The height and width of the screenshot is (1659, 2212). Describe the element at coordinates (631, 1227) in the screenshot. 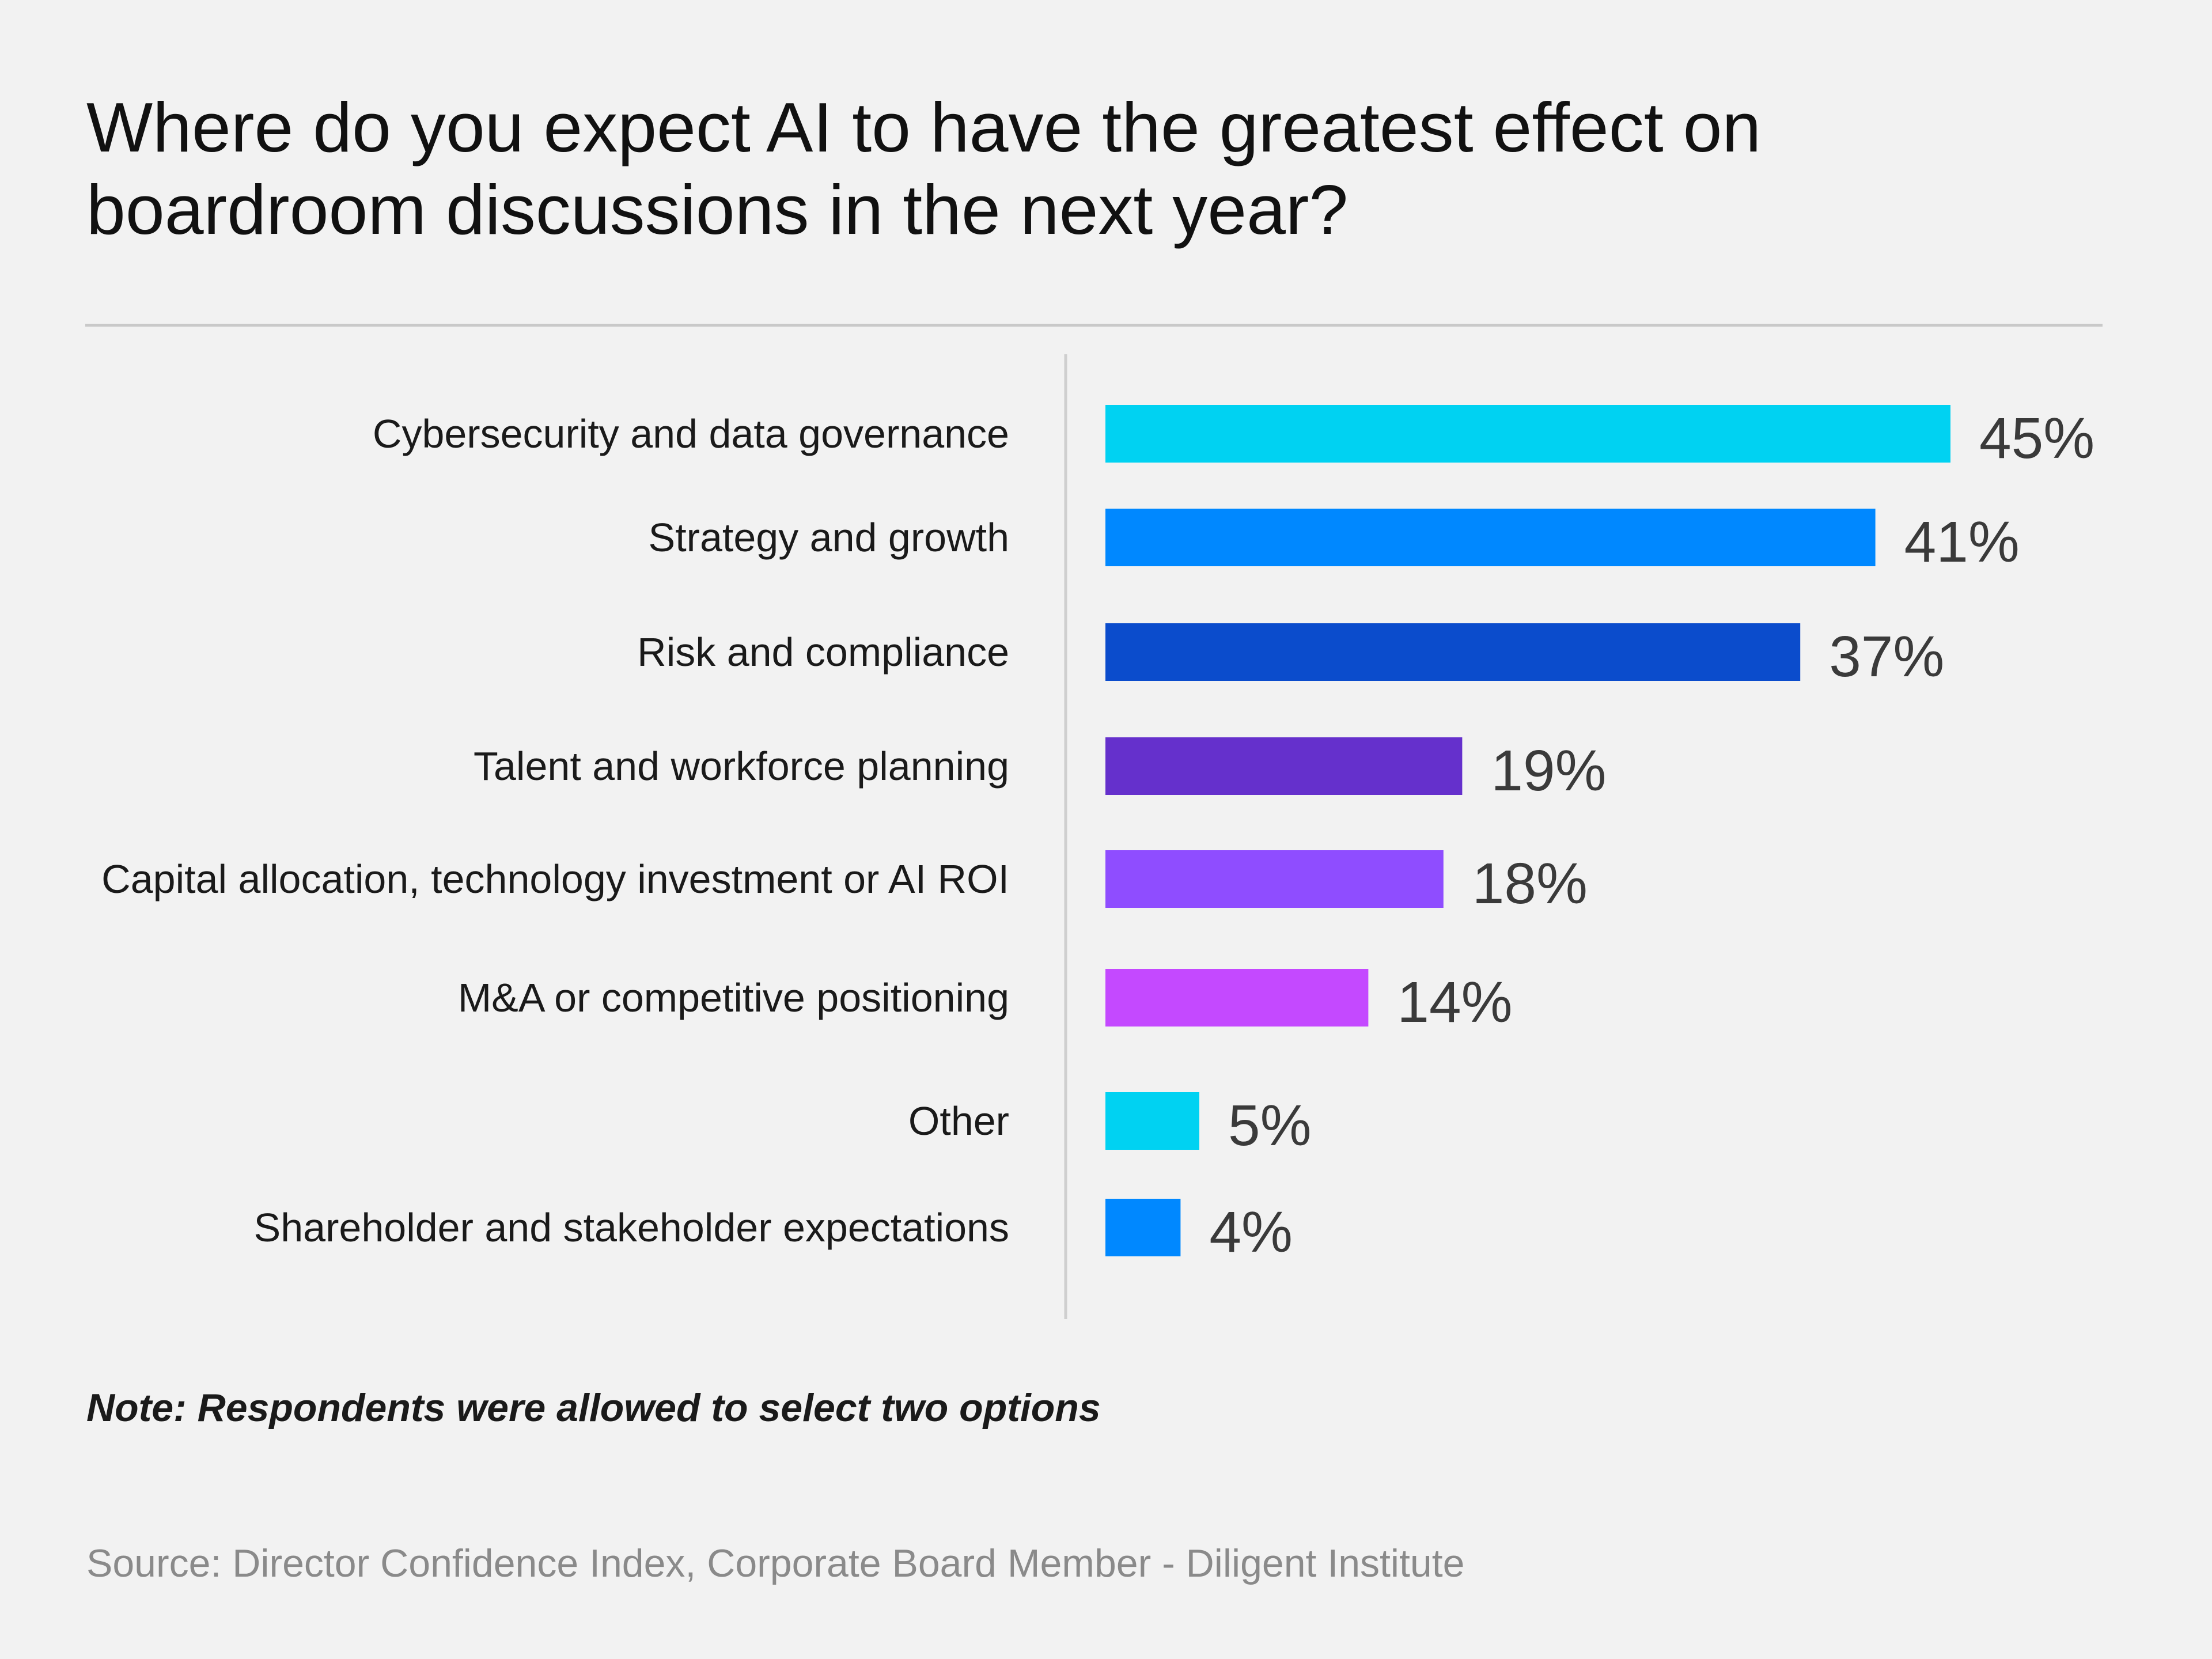

I see `category-label: Shareholder and stakeholder expectations` at that location.